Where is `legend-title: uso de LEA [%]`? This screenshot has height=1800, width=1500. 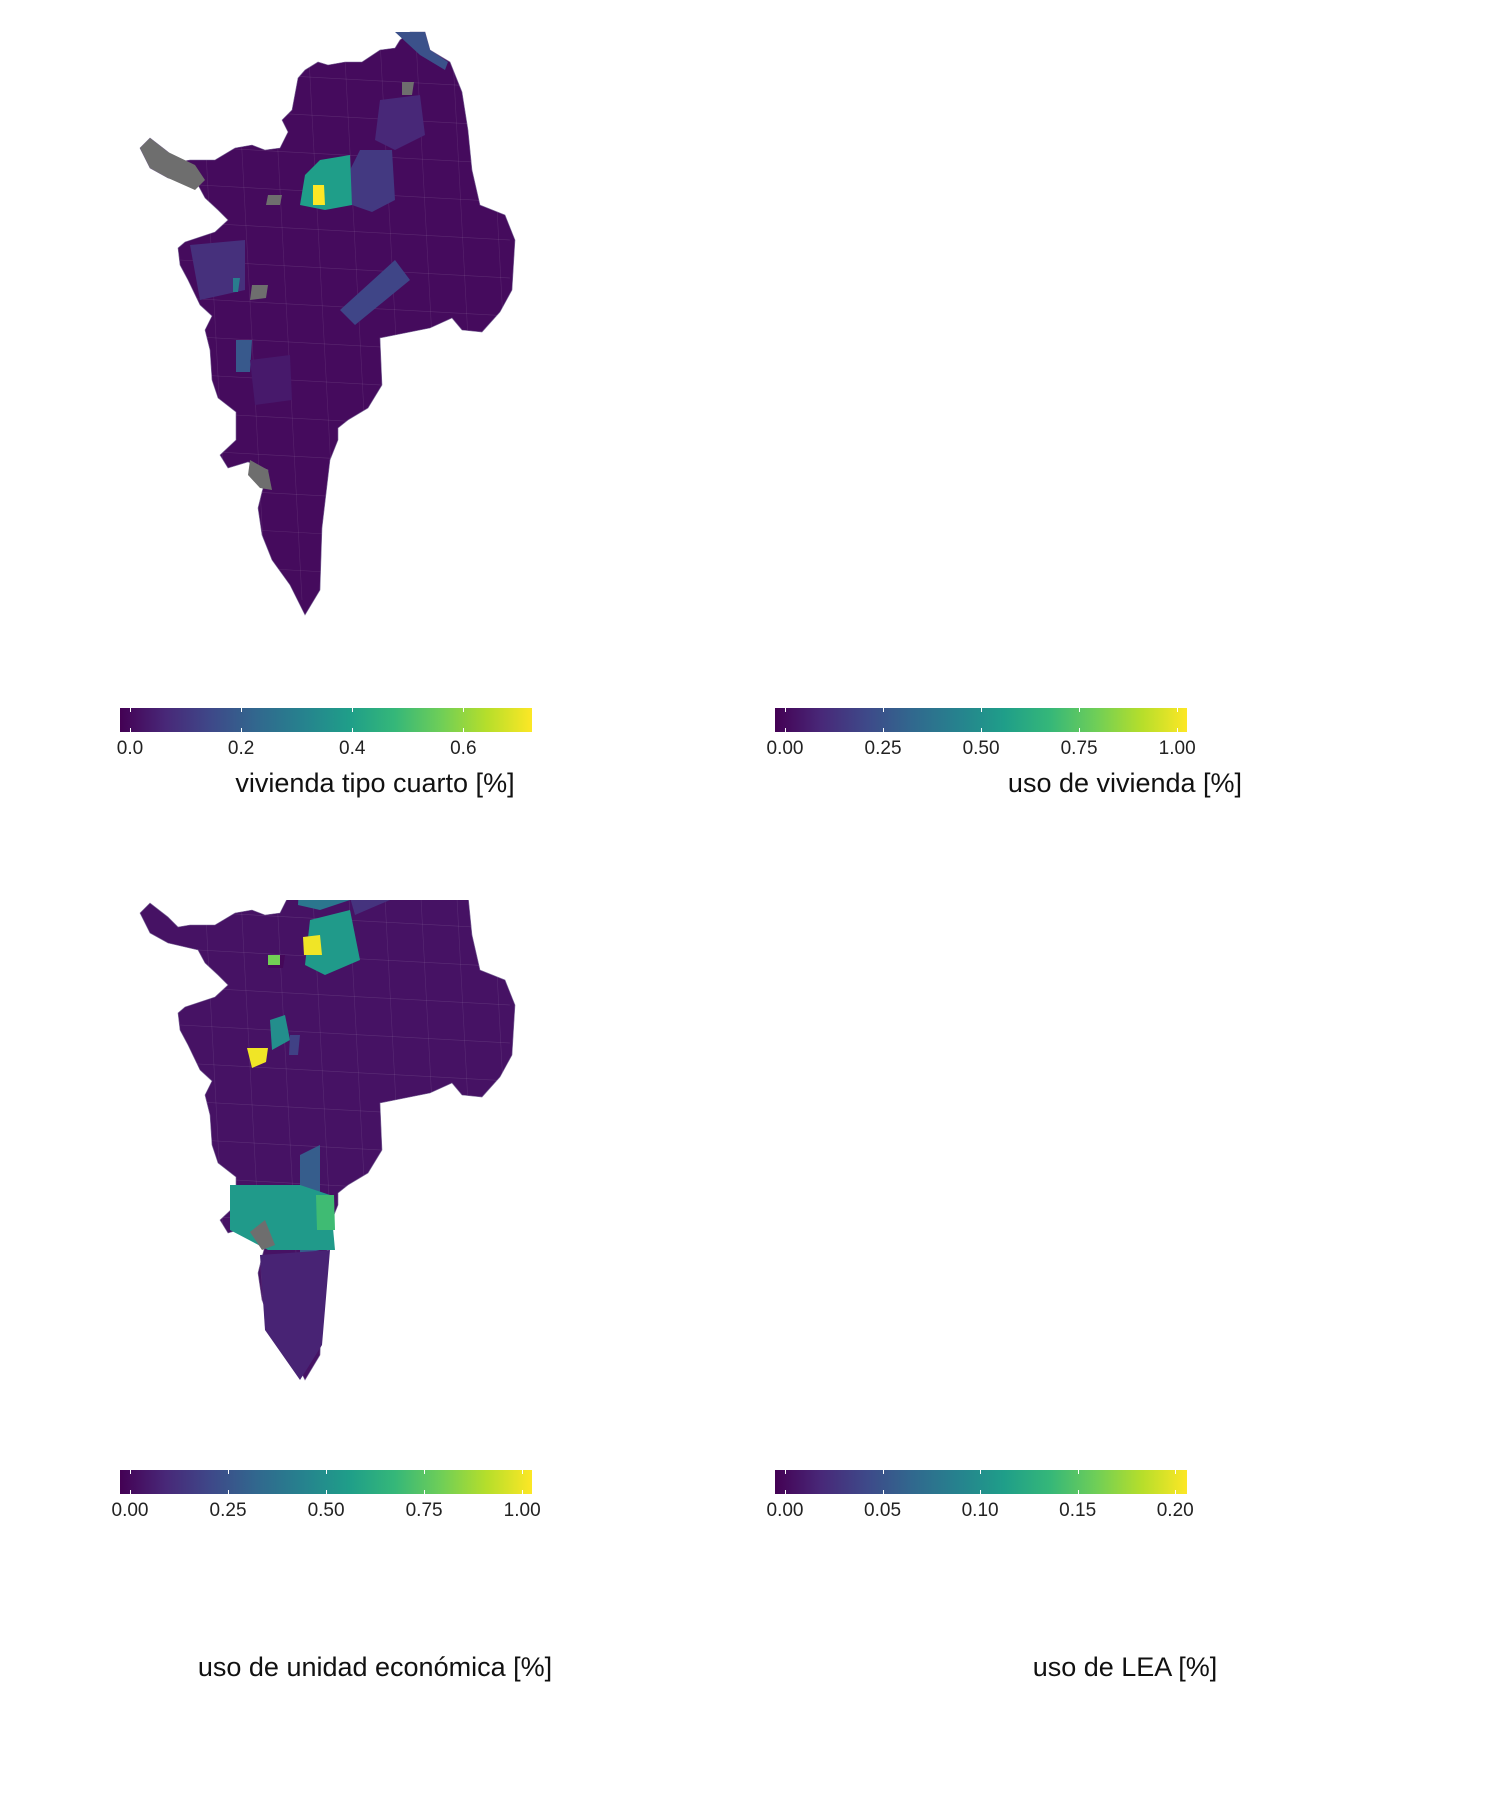
legend-title: uso de LEA [%] is located at coordinates (1125, 1667).